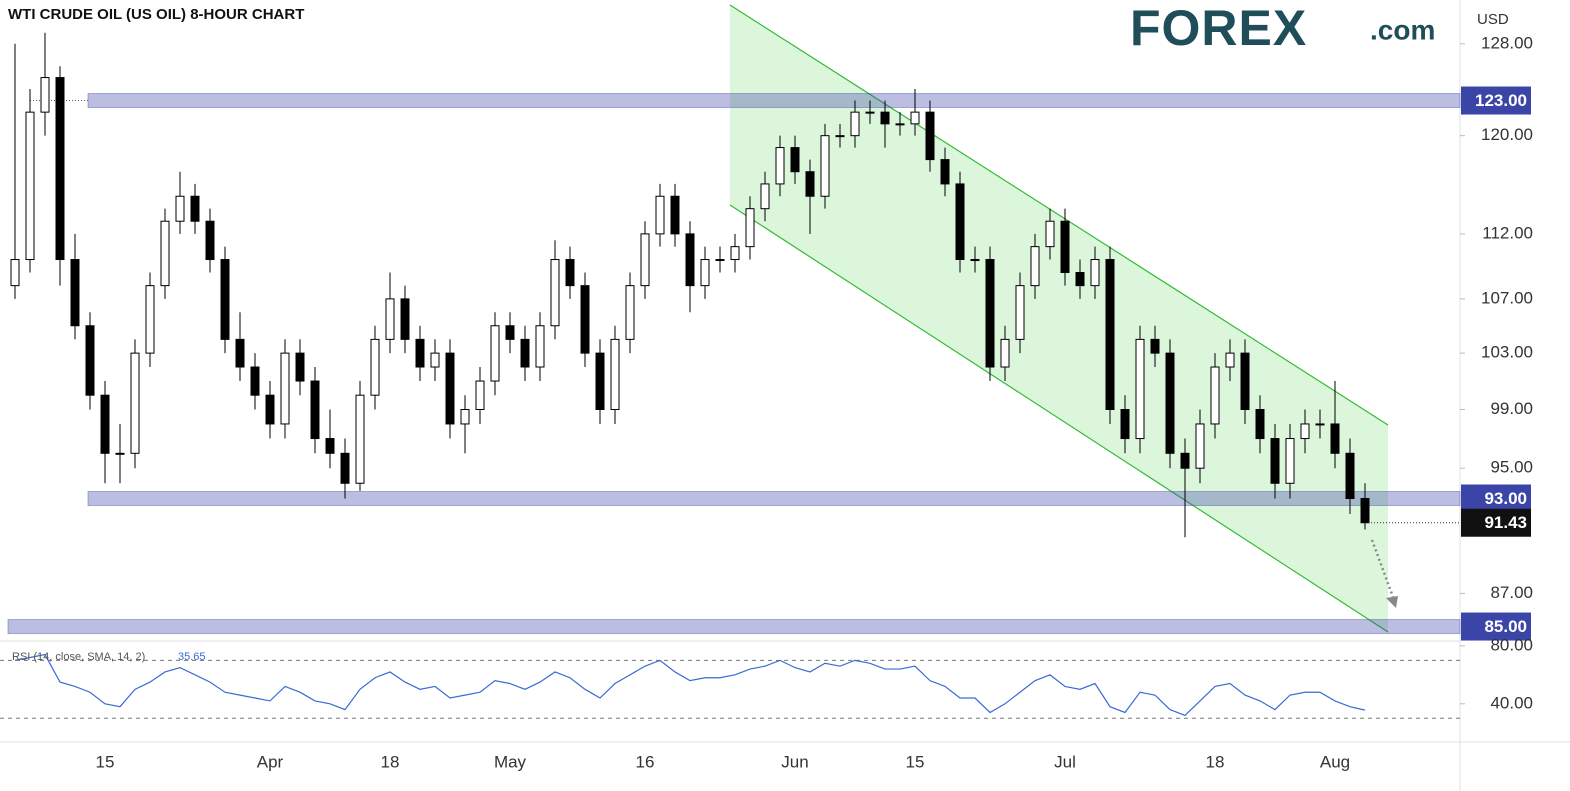 This screenshot has height=791, width=1570. I want to click on brand-suffix: .com, so click(1402, 29).